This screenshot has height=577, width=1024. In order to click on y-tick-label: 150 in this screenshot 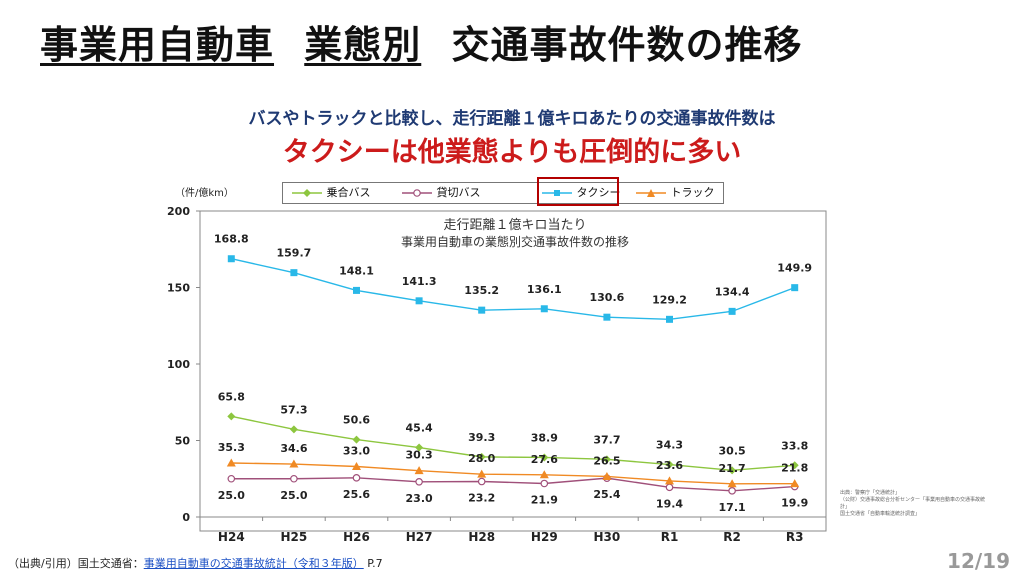, I will do `click(178, 288)`.